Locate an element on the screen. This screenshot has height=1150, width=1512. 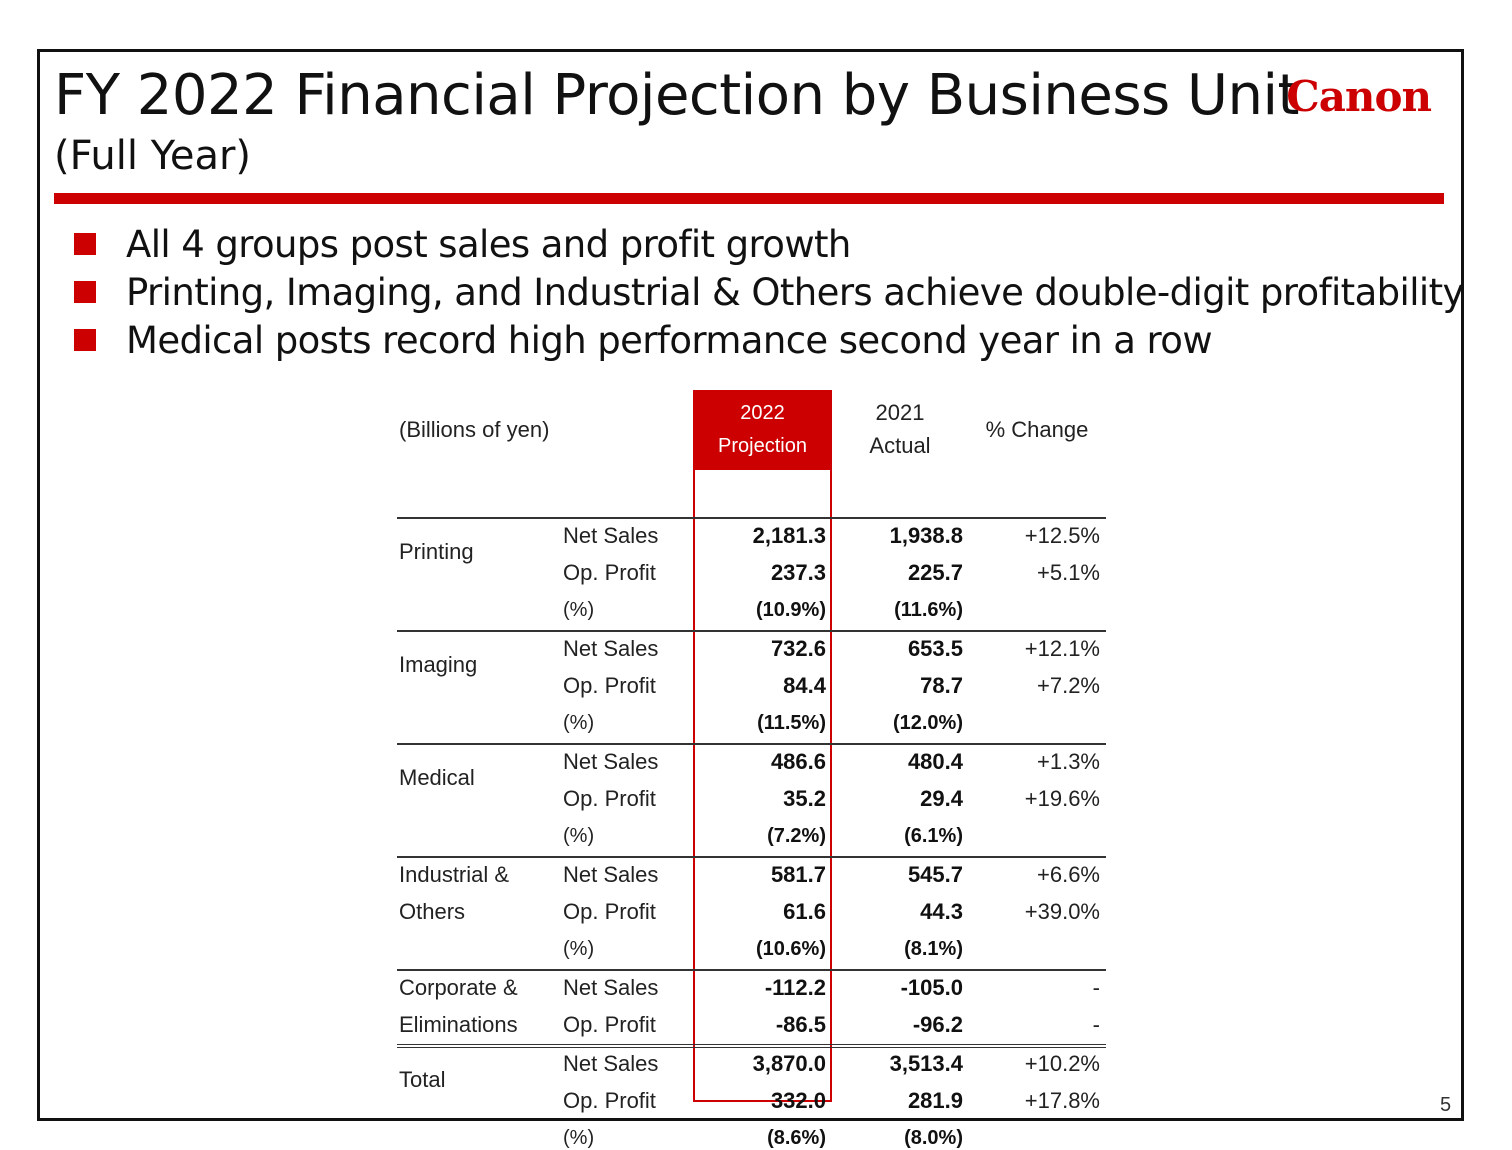
title-divider is located at coordinates (749, 198).